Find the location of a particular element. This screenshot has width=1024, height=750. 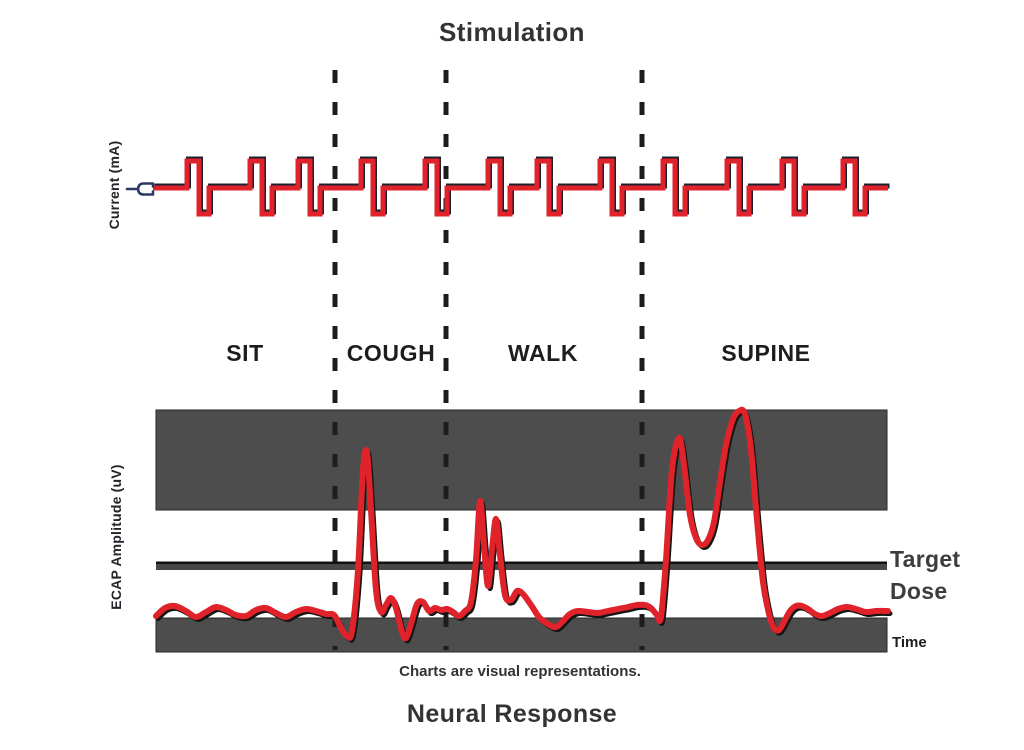

stimulation-waveform is located at coordinates (520, 187).